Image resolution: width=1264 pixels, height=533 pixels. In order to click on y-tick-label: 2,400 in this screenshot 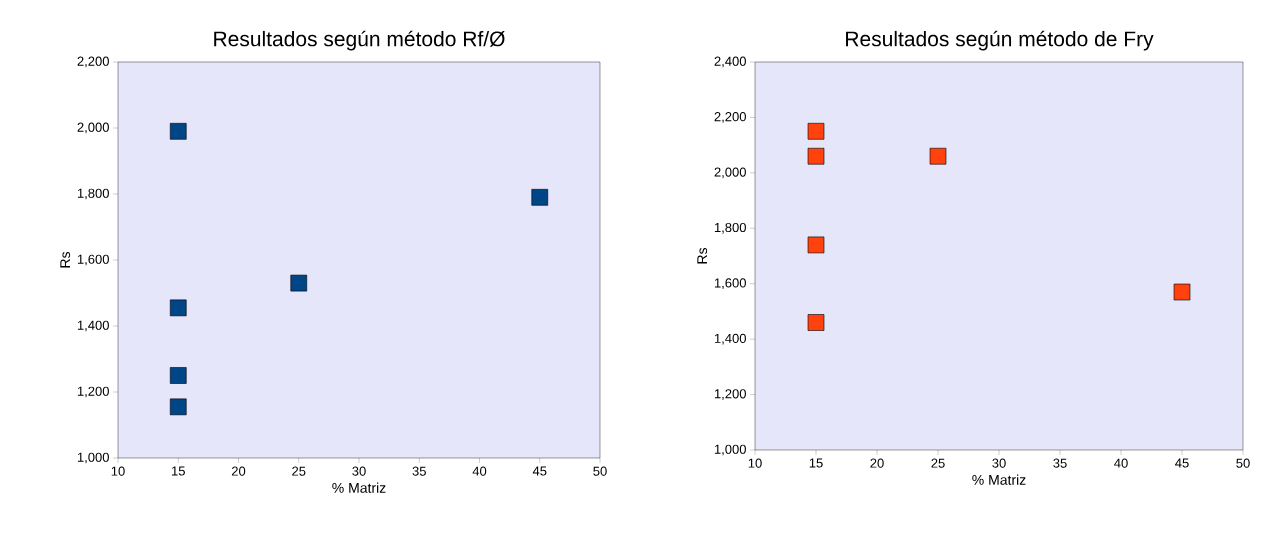, I will do `click(730, 62)`.